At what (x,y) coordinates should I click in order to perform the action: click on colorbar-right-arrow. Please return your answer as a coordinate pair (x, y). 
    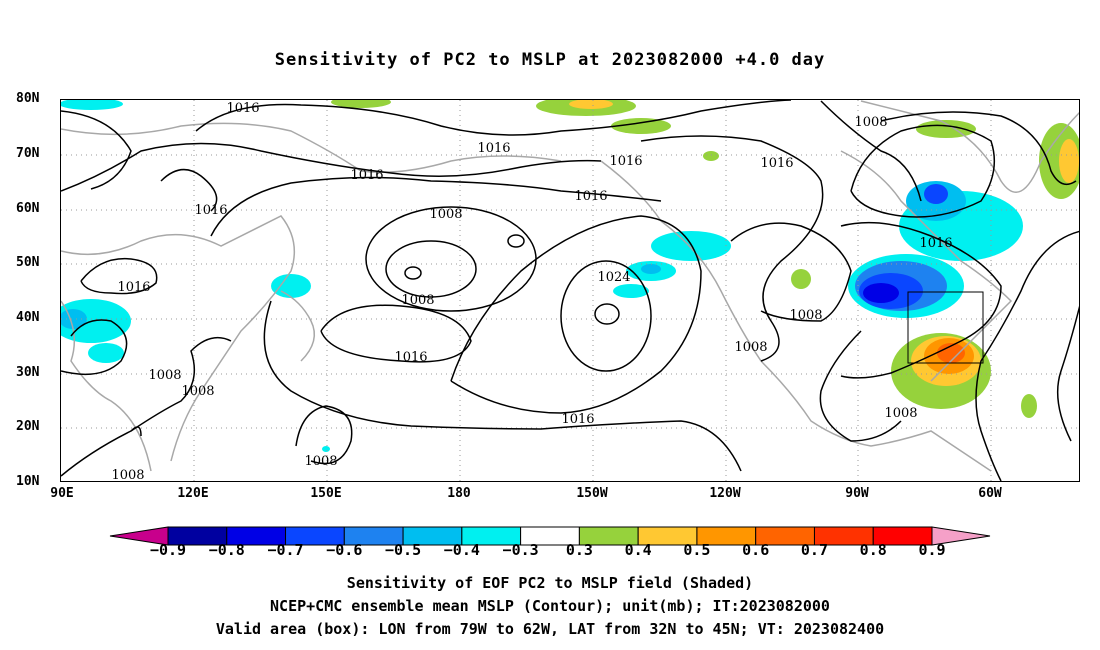
    Looking at the image, I should click on (961, 536).